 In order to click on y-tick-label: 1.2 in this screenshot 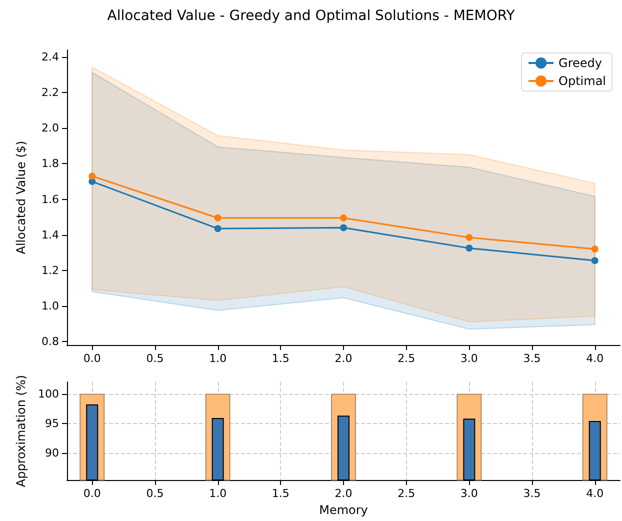, I will do `click(50, 270)`.